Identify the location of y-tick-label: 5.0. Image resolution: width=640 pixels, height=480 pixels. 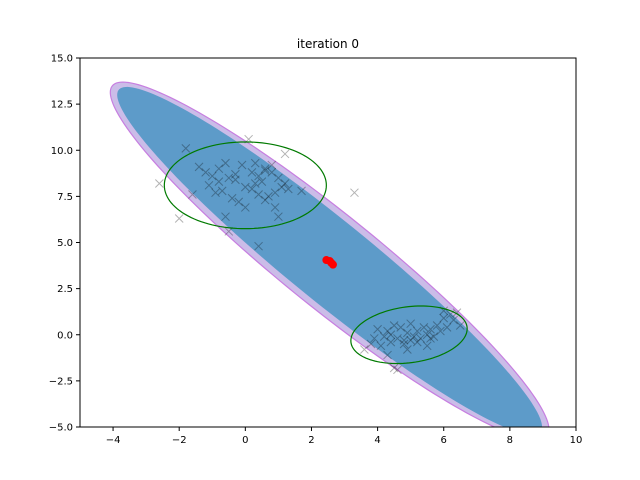
(65, 243).